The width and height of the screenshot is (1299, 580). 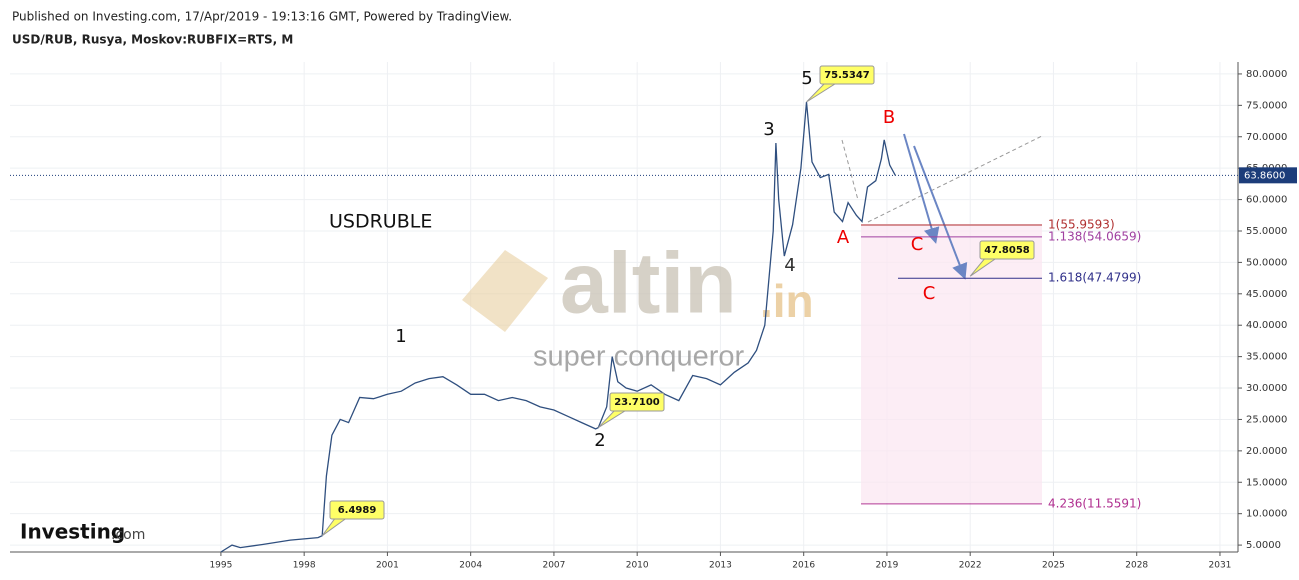 I want to click on y-tick-label: 30.0000, so click(x=1266, y=388).